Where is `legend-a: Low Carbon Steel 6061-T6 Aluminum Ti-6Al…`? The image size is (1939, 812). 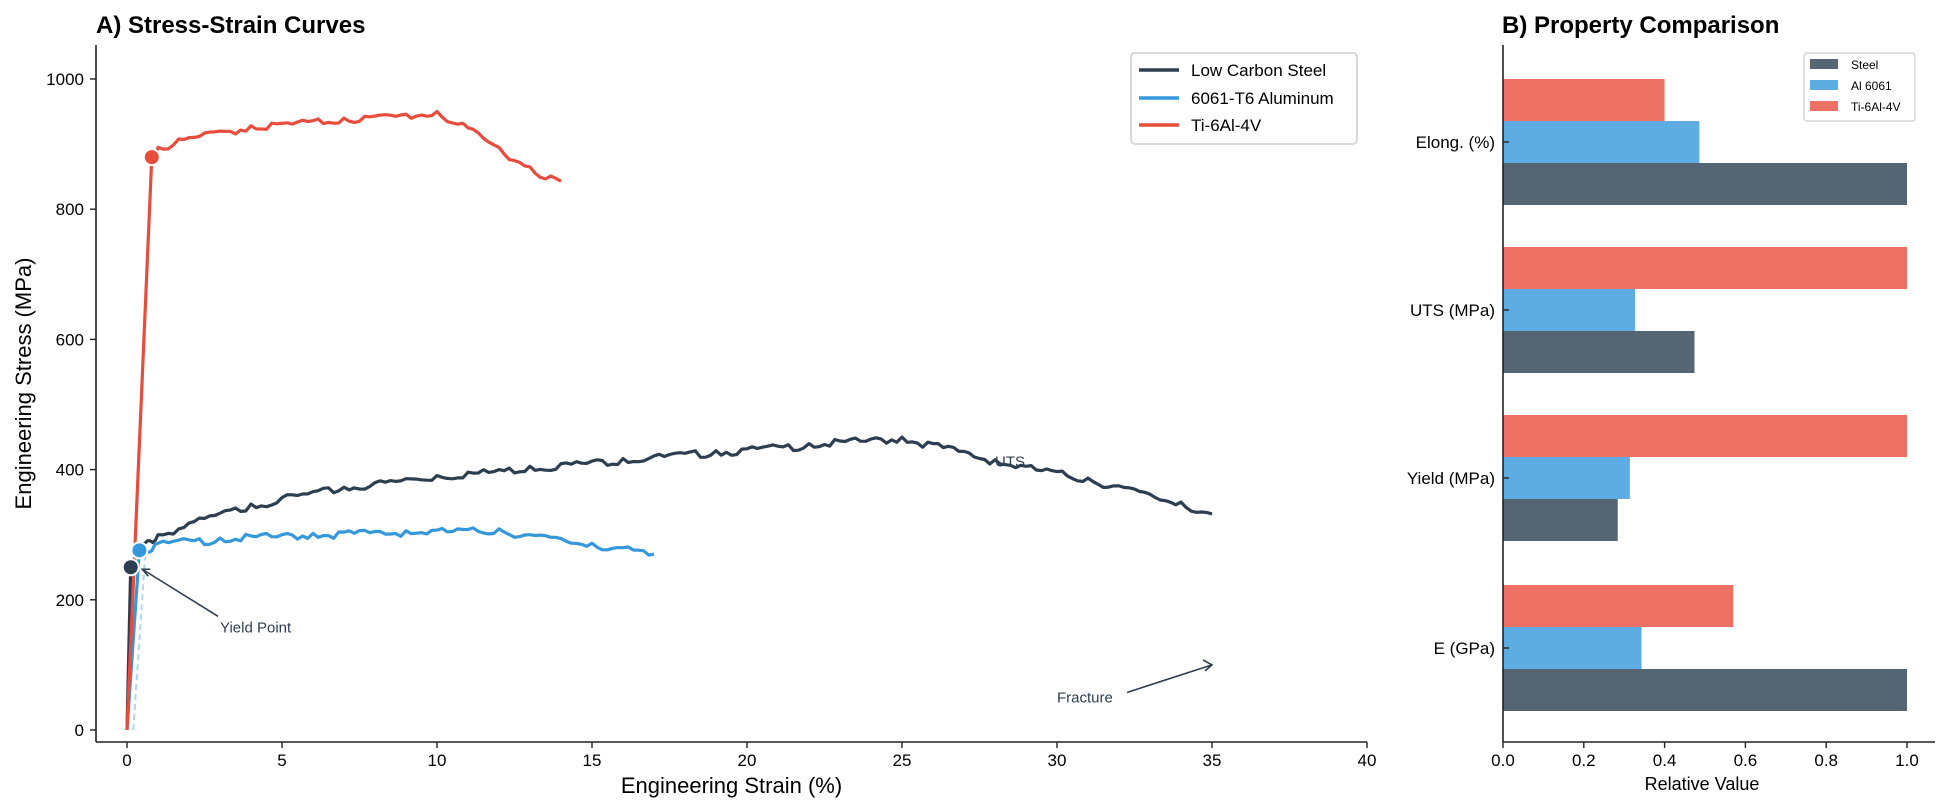
legend-a: Low Carbon Steel 6061-T6 Aluminum Ti-6Al… is located at coordinates (1244, 98).